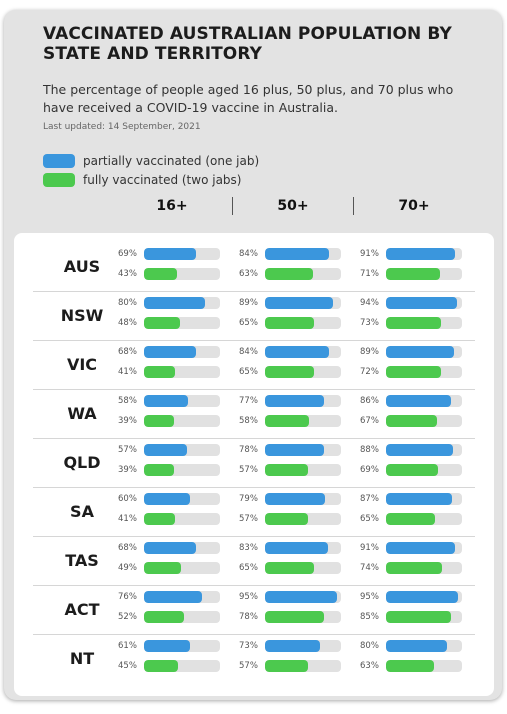  What do you see at coordinates (160, 372) in the screenshot?
I see `bar-vic-16-plus-full` at bounding box center [160, 372].